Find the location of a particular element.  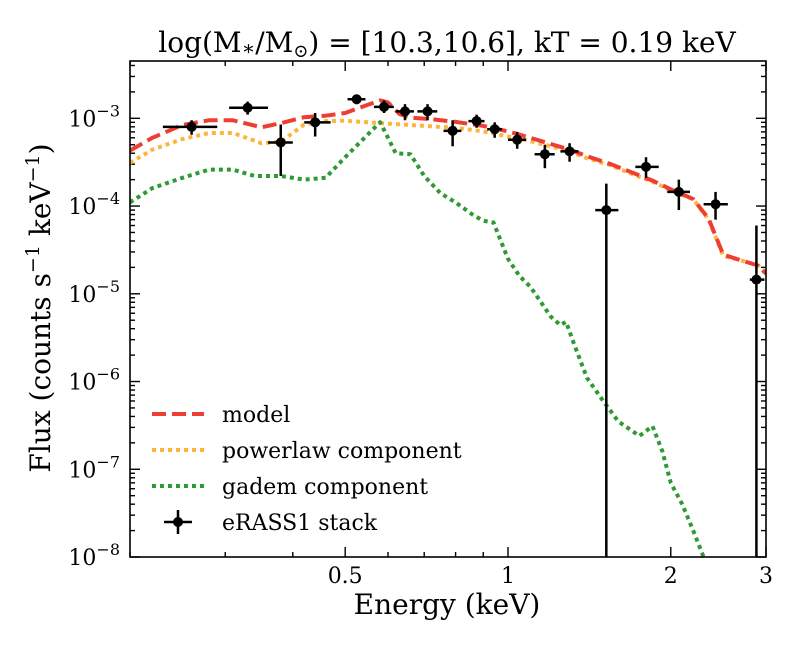

x-axis-label: Energy (keV) is located at coordinates (447, 604).